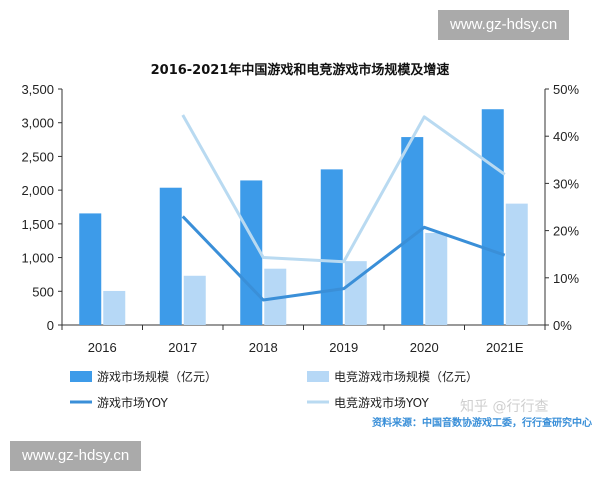 This screenshot has height=480, width=600. Describe the element at coordinates (343, 347) in the screenshot. I see `x-tick-label: 2019` at that location.